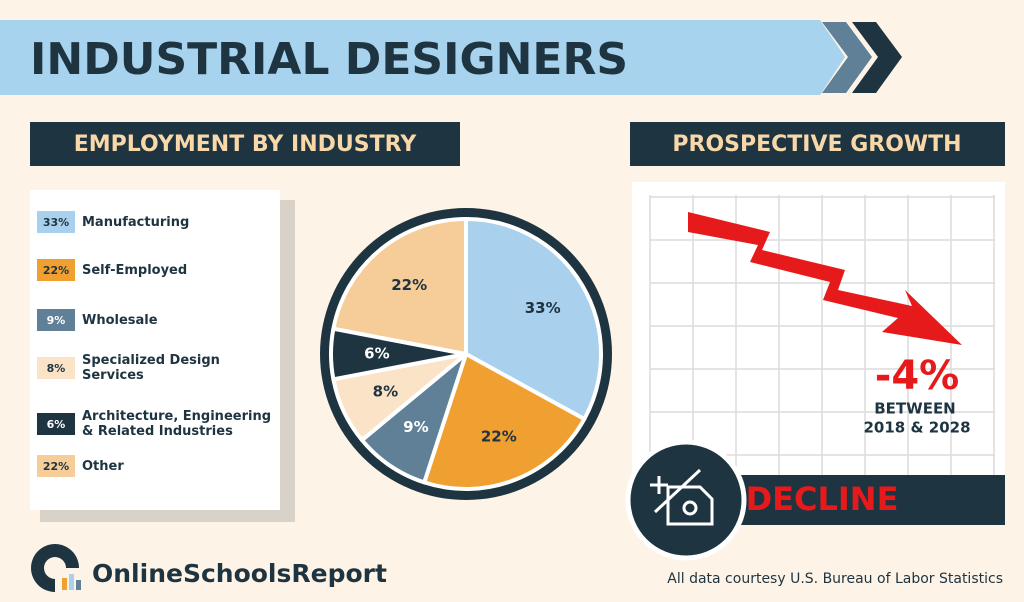 Image resolution: width=1024 pixels, height=602 pixels. I want to click on slice-label: 8%, so click(385, 391).